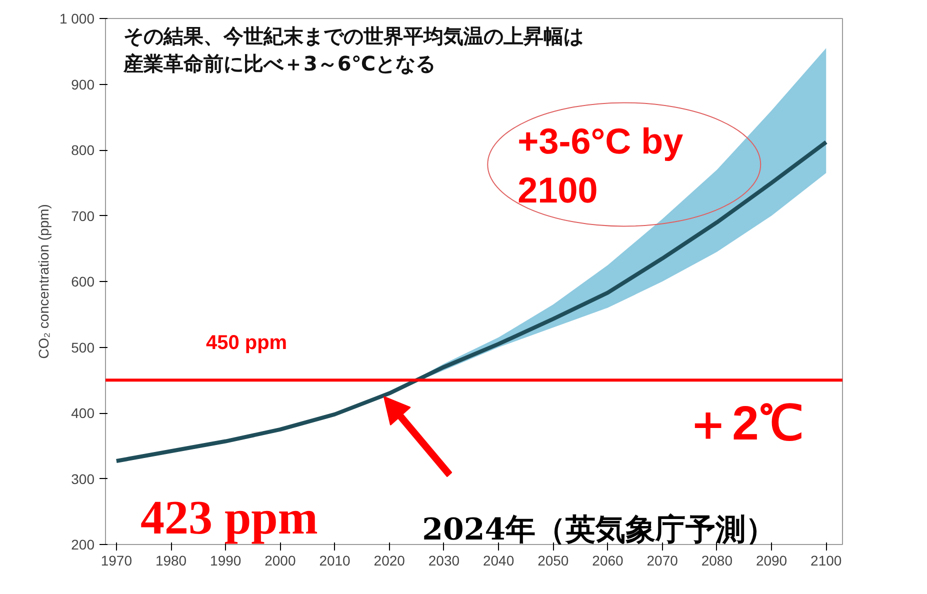 Image resolution: width=927 pixels, height=594 pixels. What do you see at coordinates (390, 560) in the screenshot?
I see `x-tick-label: 2020` at bounding box center [390, 560].